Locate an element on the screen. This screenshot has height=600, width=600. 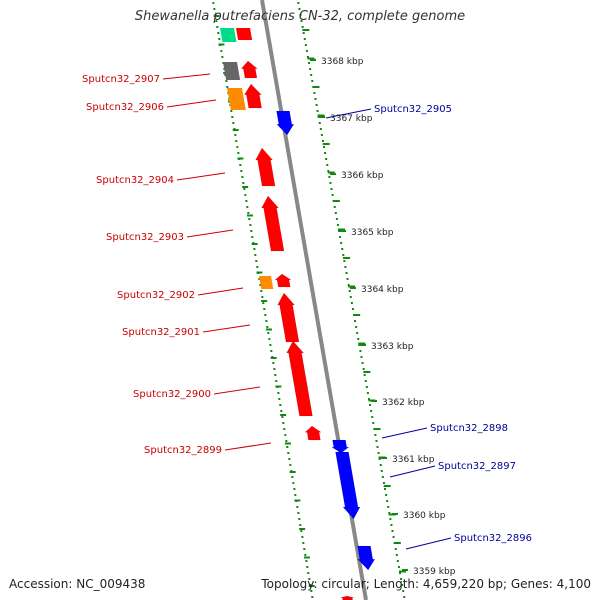
gene-orange-small is located at coordinates (266, 282).